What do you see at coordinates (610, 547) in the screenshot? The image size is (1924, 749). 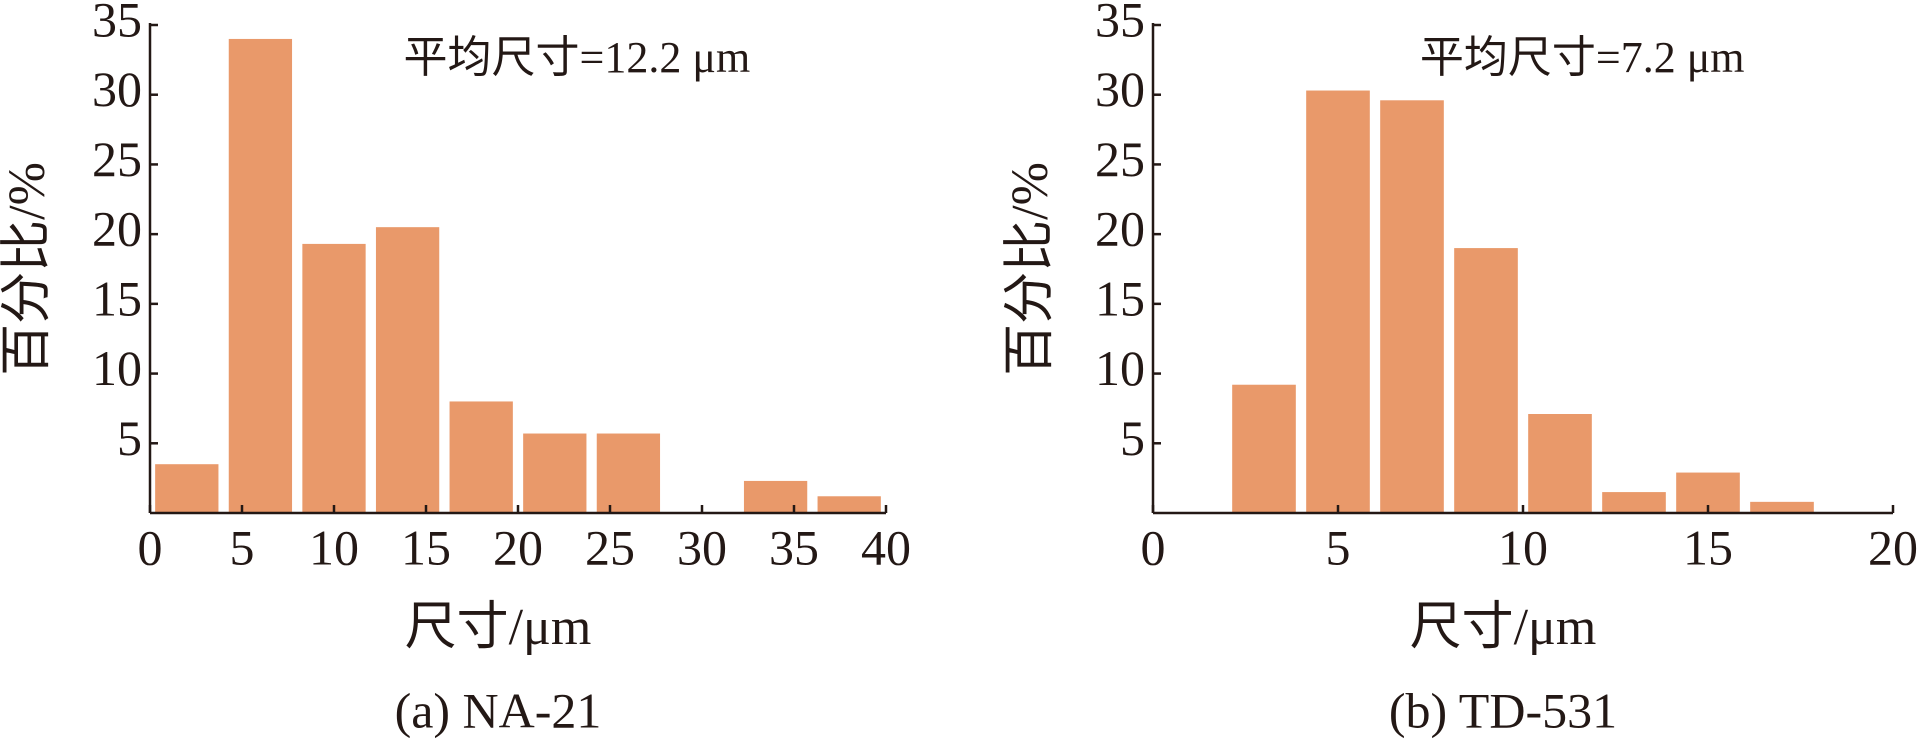 I see `x-tick-label: 25` at bounding box center [610, 547].